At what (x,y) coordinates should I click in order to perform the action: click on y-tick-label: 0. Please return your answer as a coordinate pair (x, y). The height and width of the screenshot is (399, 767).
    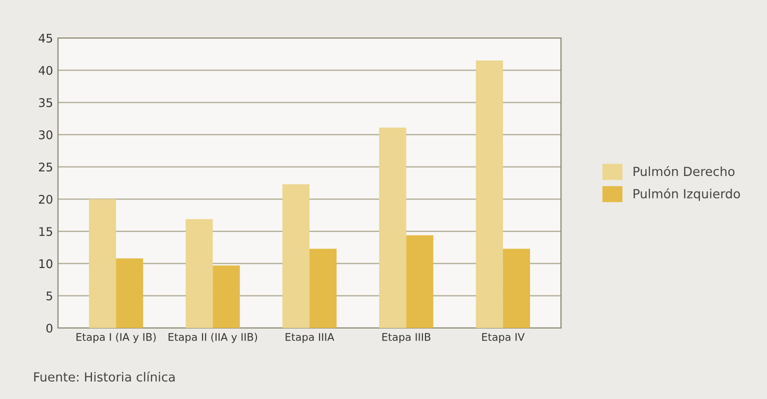
    Looking at the image, I should click on (49, 328).